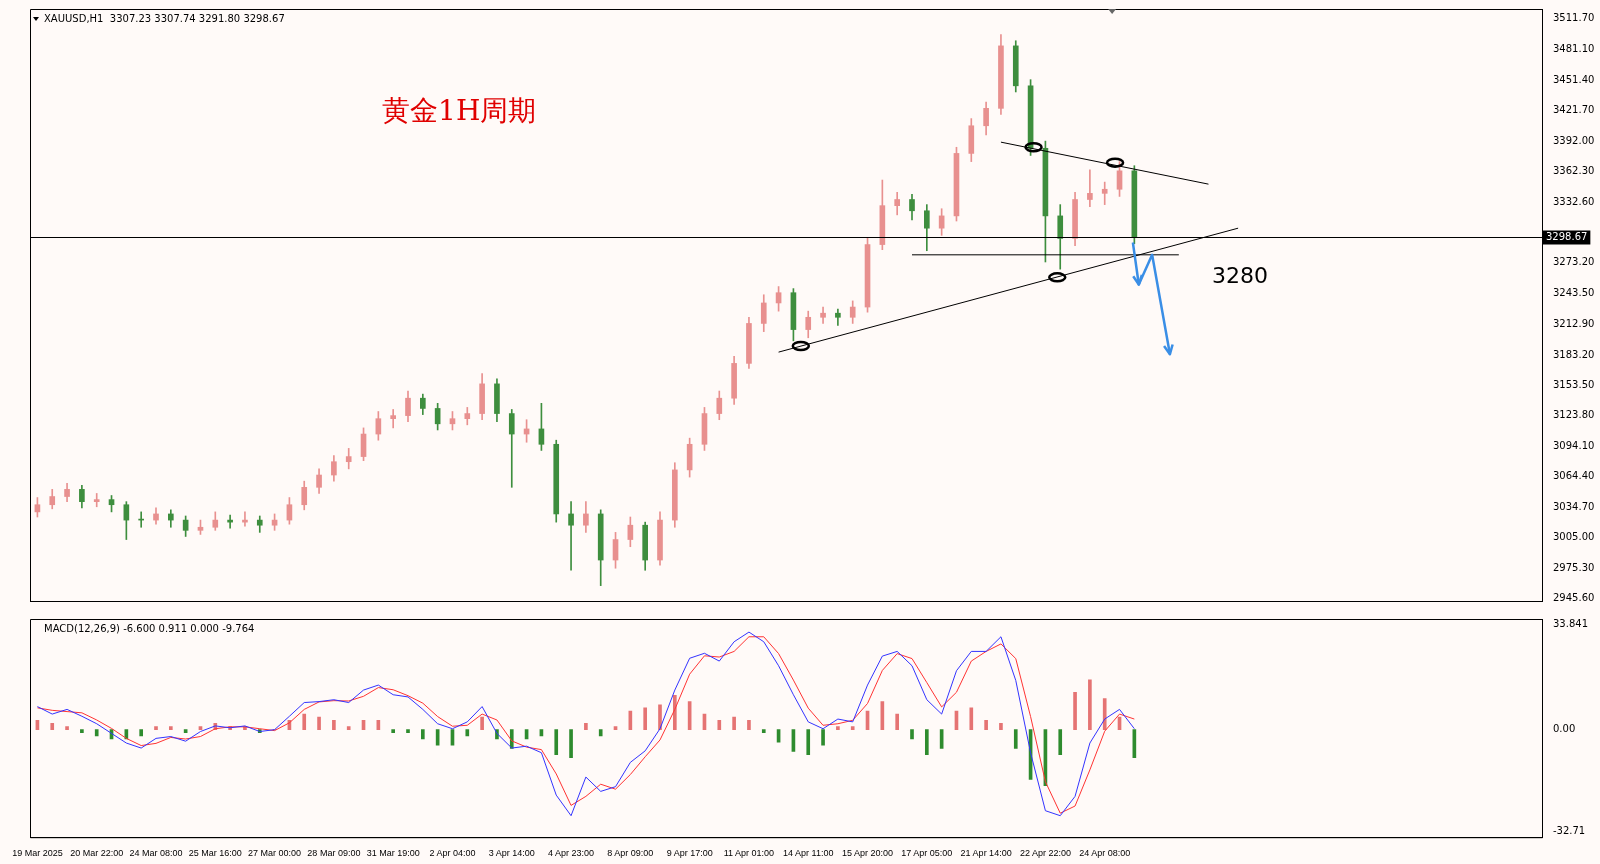 Image resolution: width=1600 pixels, height=864 pixels. I want to click on y-tick-label: -32.71, so click(1569, 831).